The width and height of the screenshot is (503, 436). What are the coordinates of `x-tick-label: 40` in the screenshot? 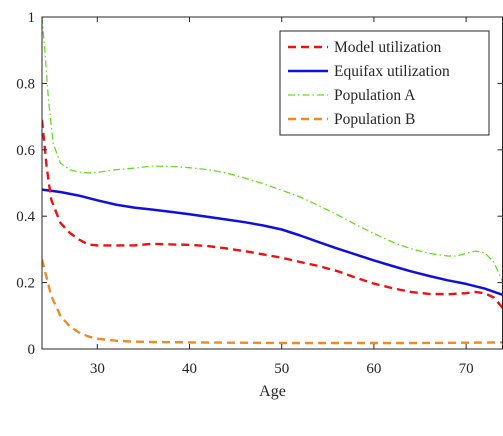 It's located at (189, 369).